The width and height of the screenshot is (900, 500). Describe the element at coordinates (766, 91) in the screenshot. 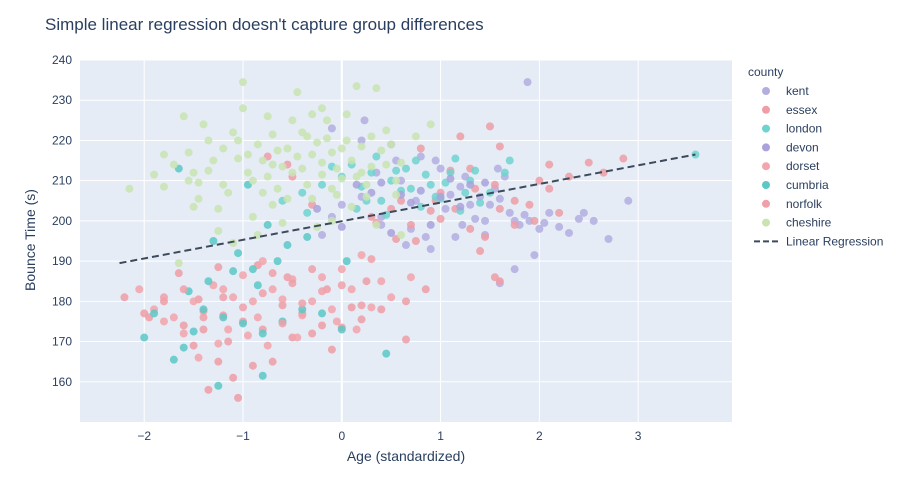

I see `legend-marker-kent` at that location.